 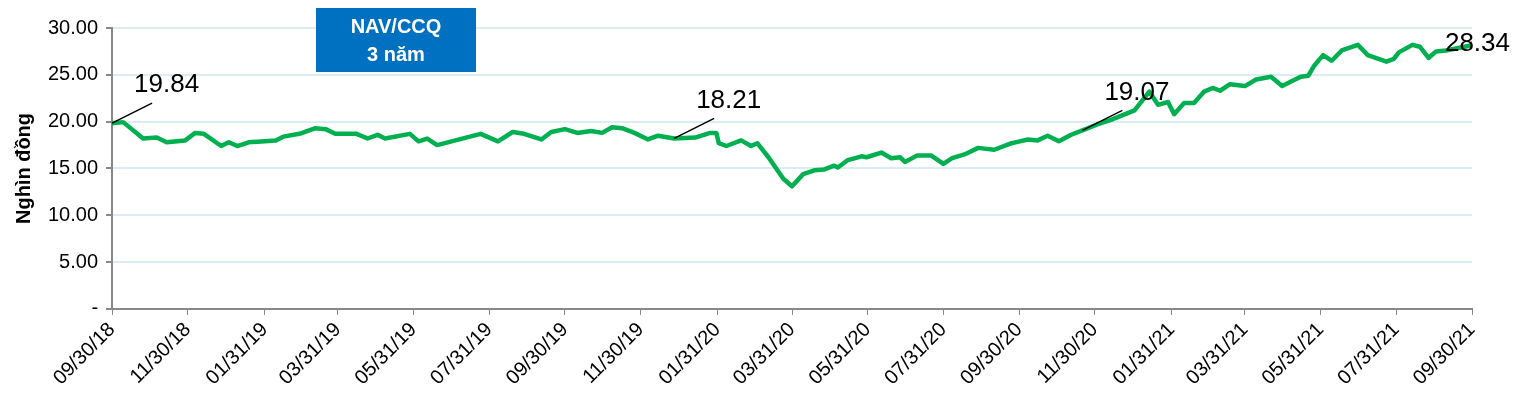 I want to click on annotation: 19.84, so click(x=167, y=83).